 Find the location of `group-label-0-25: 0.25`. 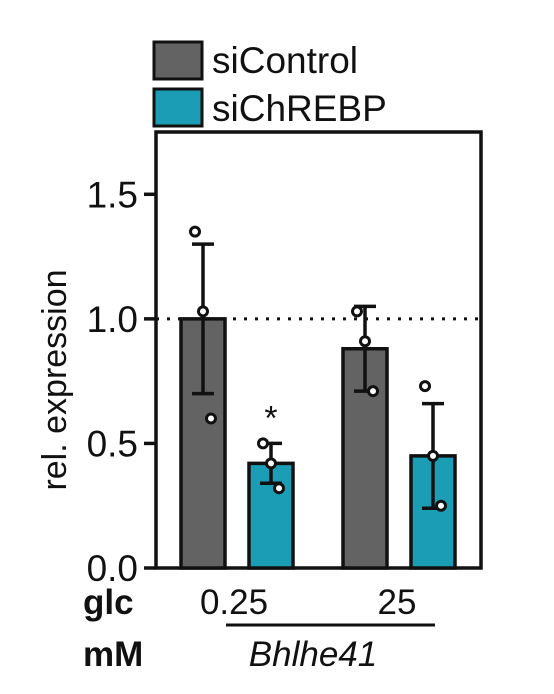

group-label-0-25: 0.25 is located at coordinates (234, 602).